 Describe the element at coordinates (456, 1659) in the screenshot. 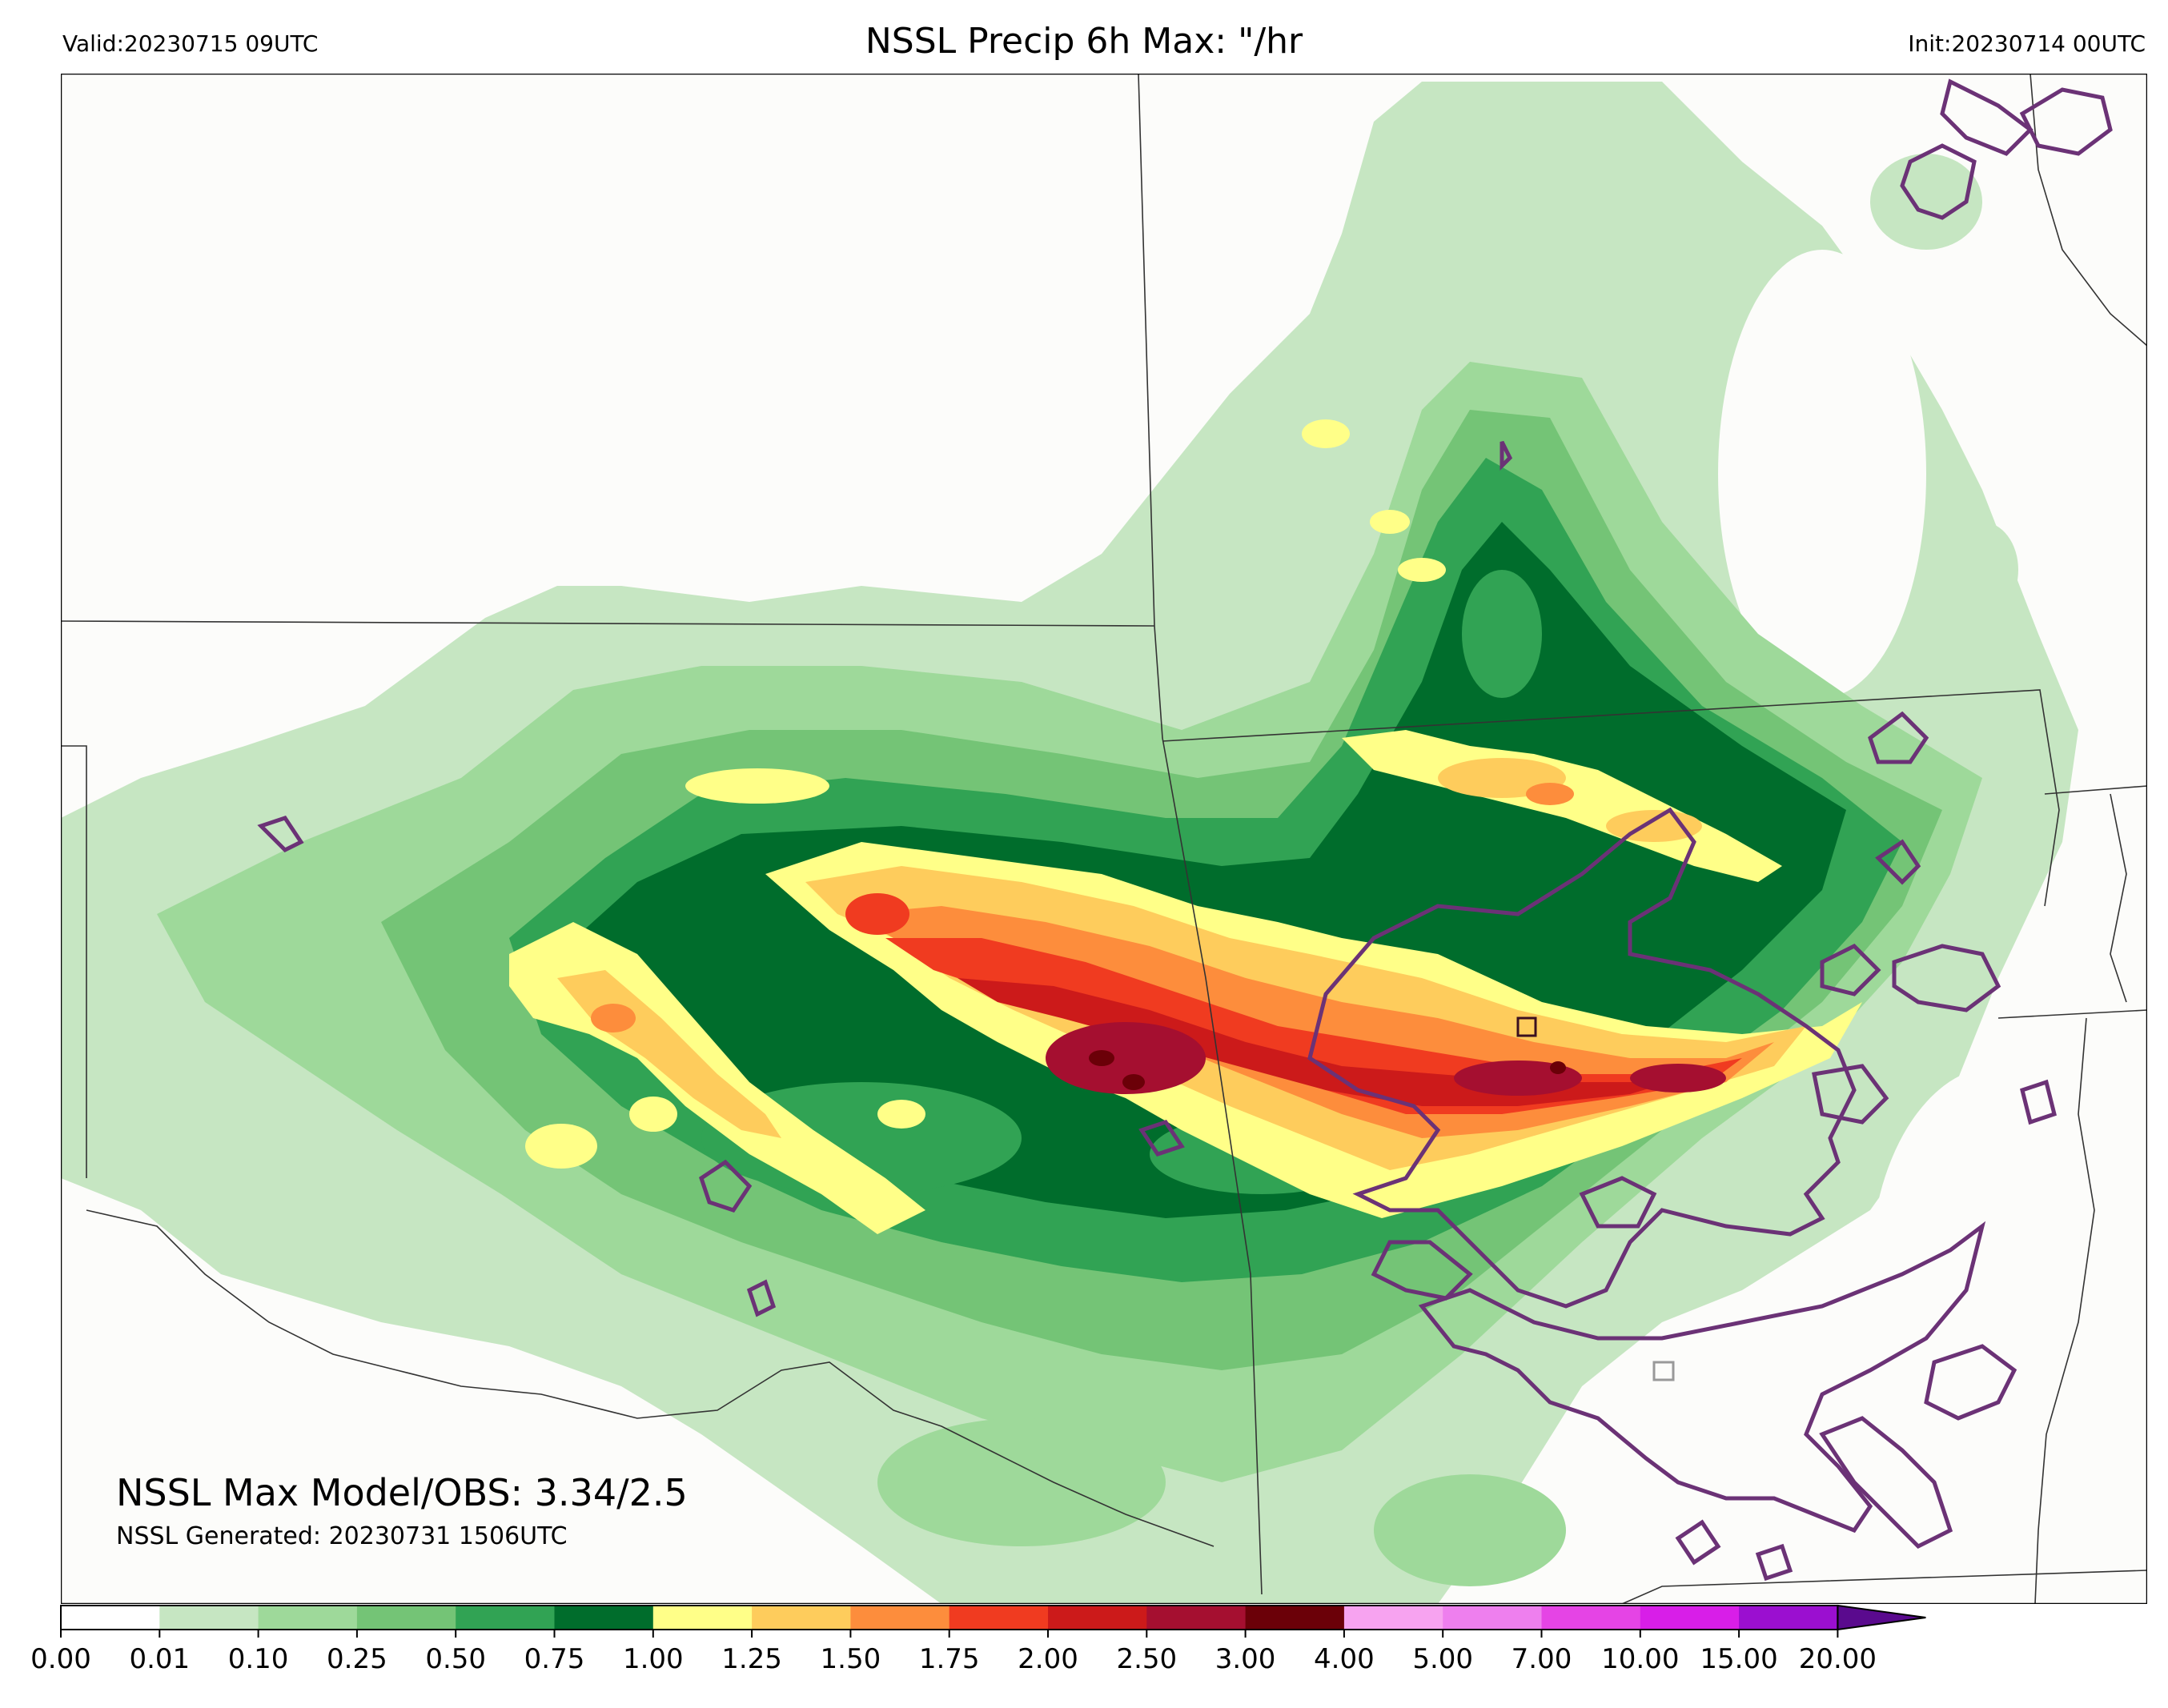

I see `colorbar-tick-label: 0.50` at that location.